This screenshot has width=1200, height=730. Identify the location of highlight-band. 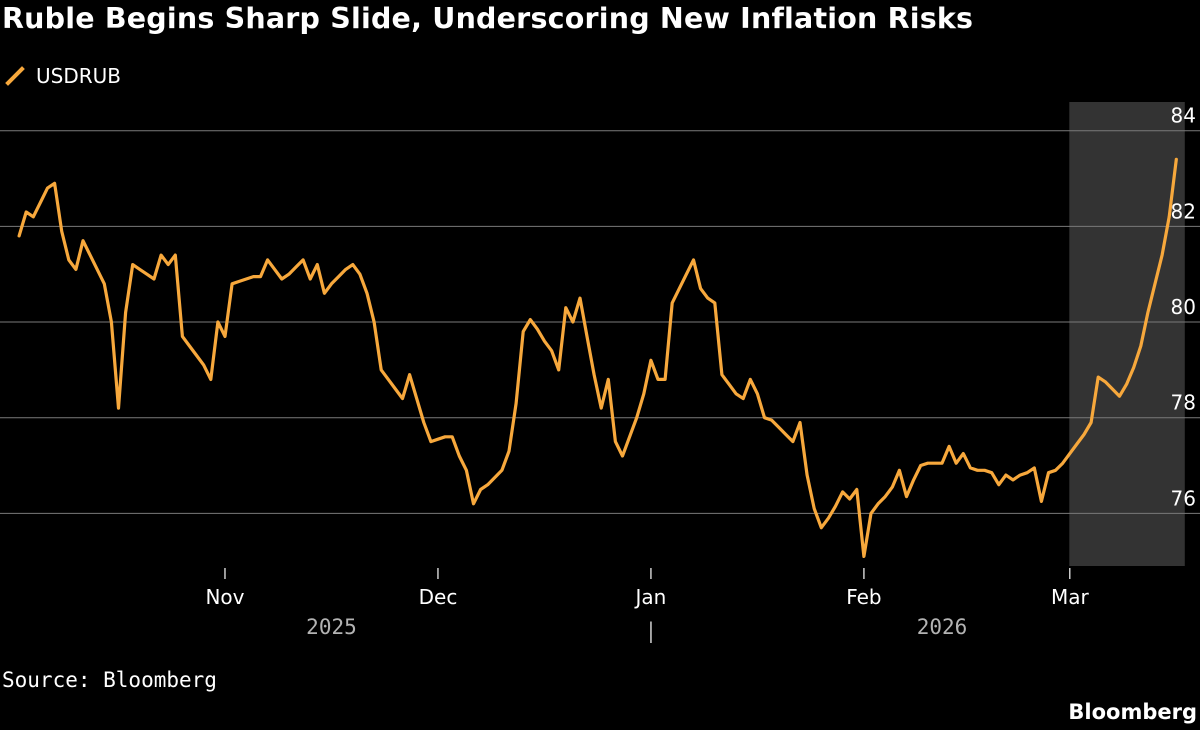
(1127, 334).